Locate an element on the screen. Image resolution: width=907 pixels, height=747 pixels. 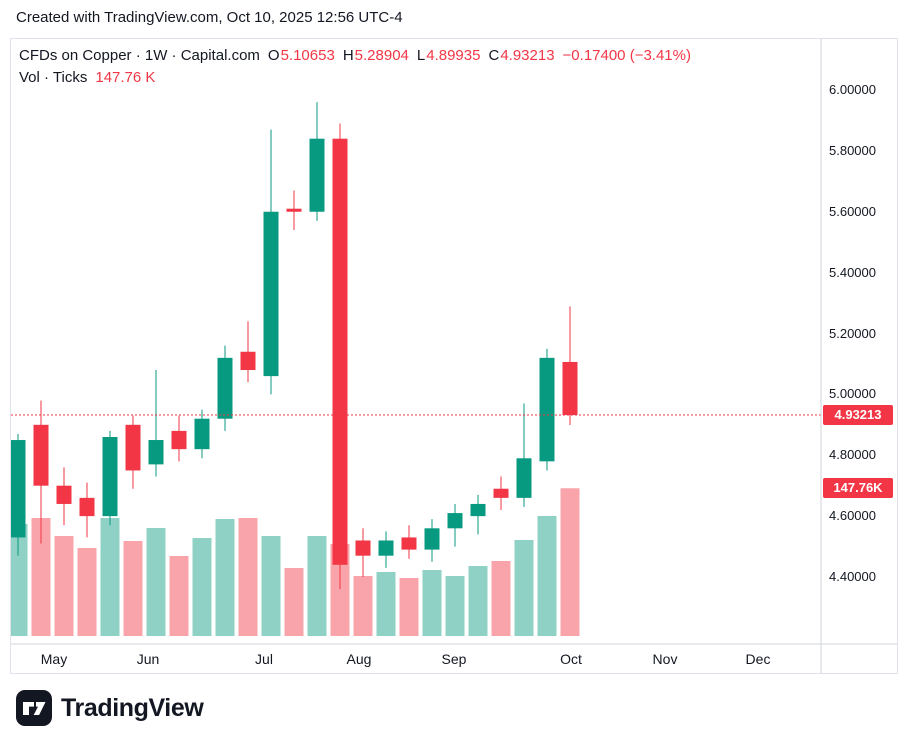
time-scale: May Jun Jul Aug Sep Oct Nov Dec is located at coordinates (454, 658).